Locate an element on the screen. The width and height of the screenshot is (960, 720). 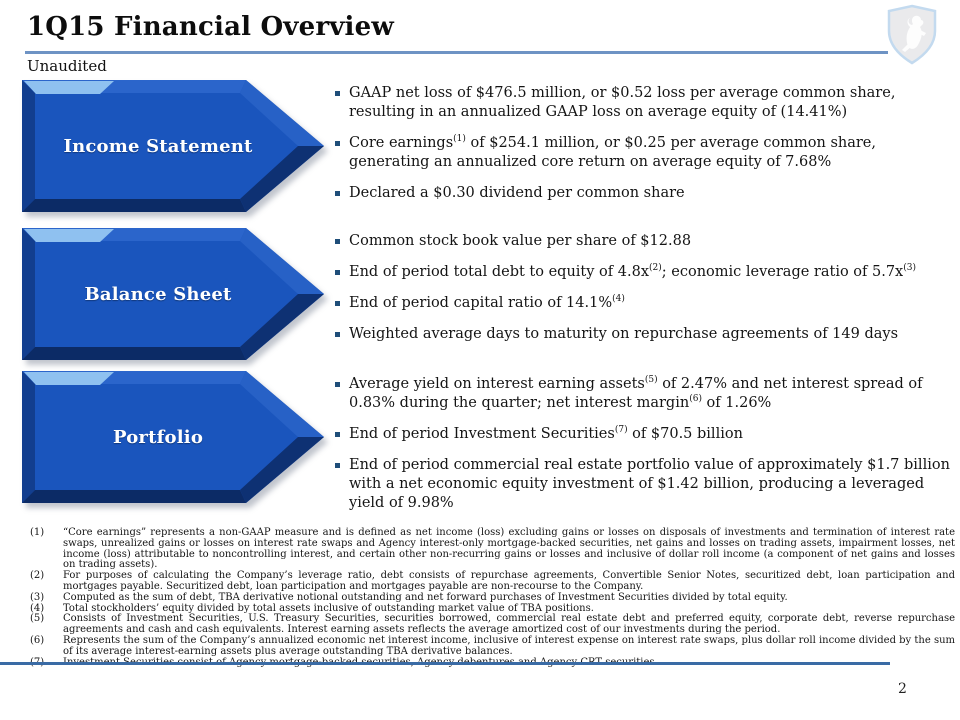
footnote-number: (5) is located at coordinates (37, 619).